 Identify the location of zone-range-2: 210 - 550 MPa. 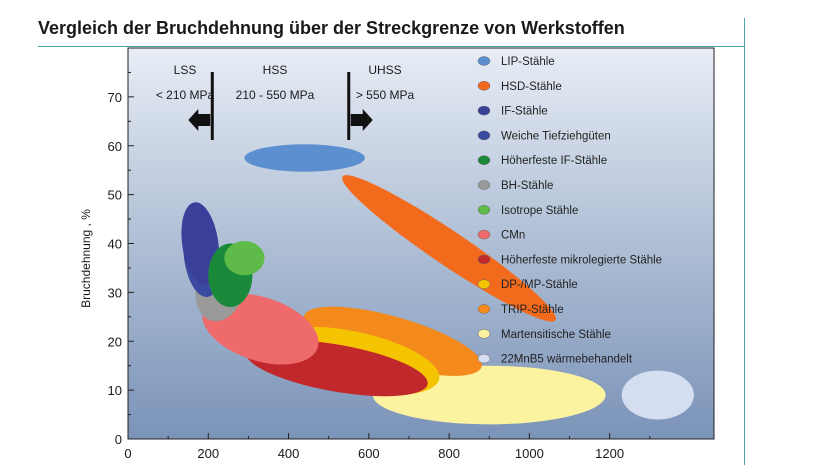
(275, 95).